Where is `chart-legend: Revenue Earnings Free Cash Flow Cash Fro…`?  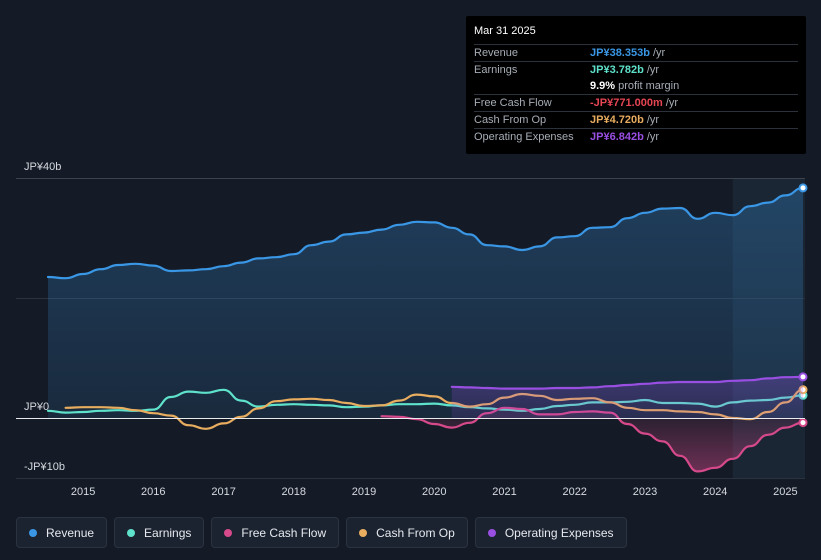
chart-legend: Revenue Earnings Free Cash Flow Cash Fro… is located at coordinates (321, 532).